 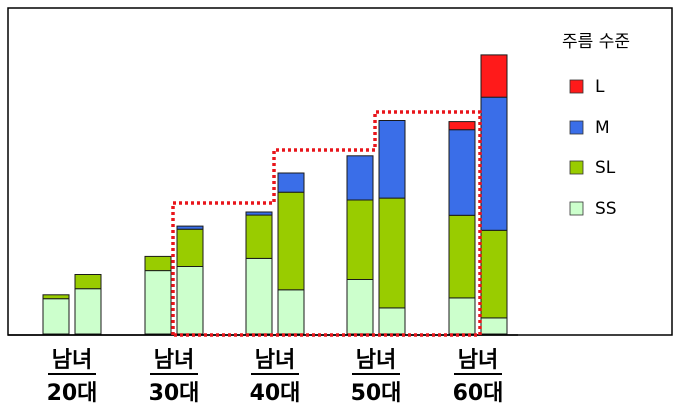 What do you see at coordinates (275, 377) in the screenshot?
I see `group-labels-layer: 남녀 20대 남녀 30대 남녀 40대 남녀 50대 남녀 60대` at bounding box center [275, 377].